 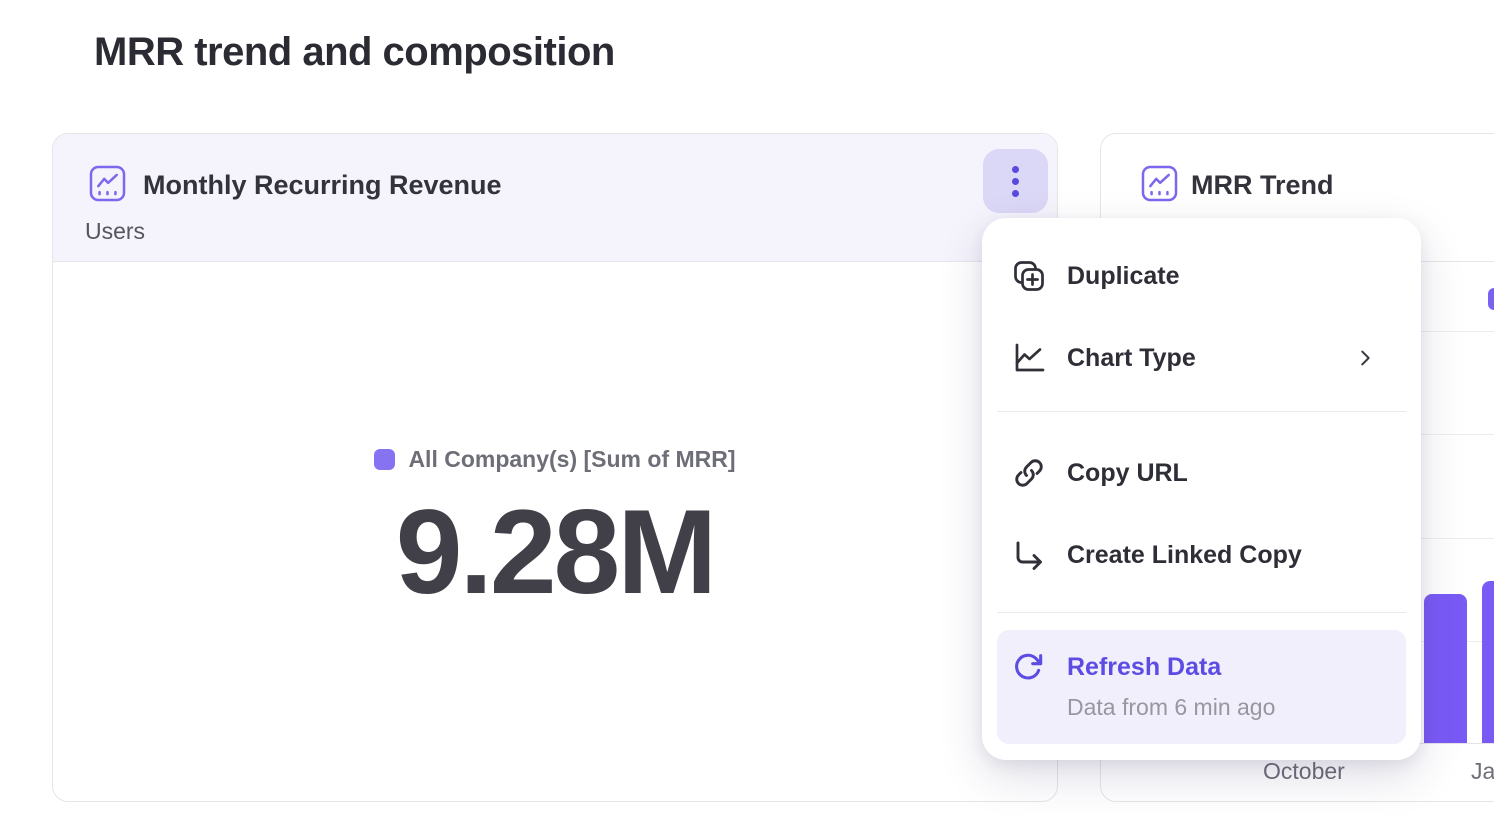 I want to click on chart-type-icon, so click(x=1029, y=358).